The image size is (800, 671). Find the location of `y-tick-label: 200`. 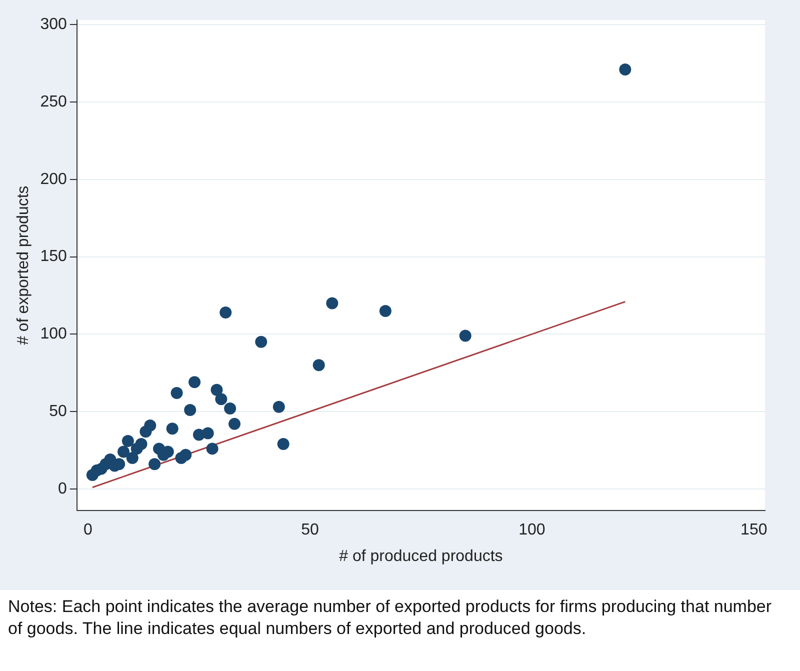

y-tick-label: 200 is located at coordinates (53, 179).